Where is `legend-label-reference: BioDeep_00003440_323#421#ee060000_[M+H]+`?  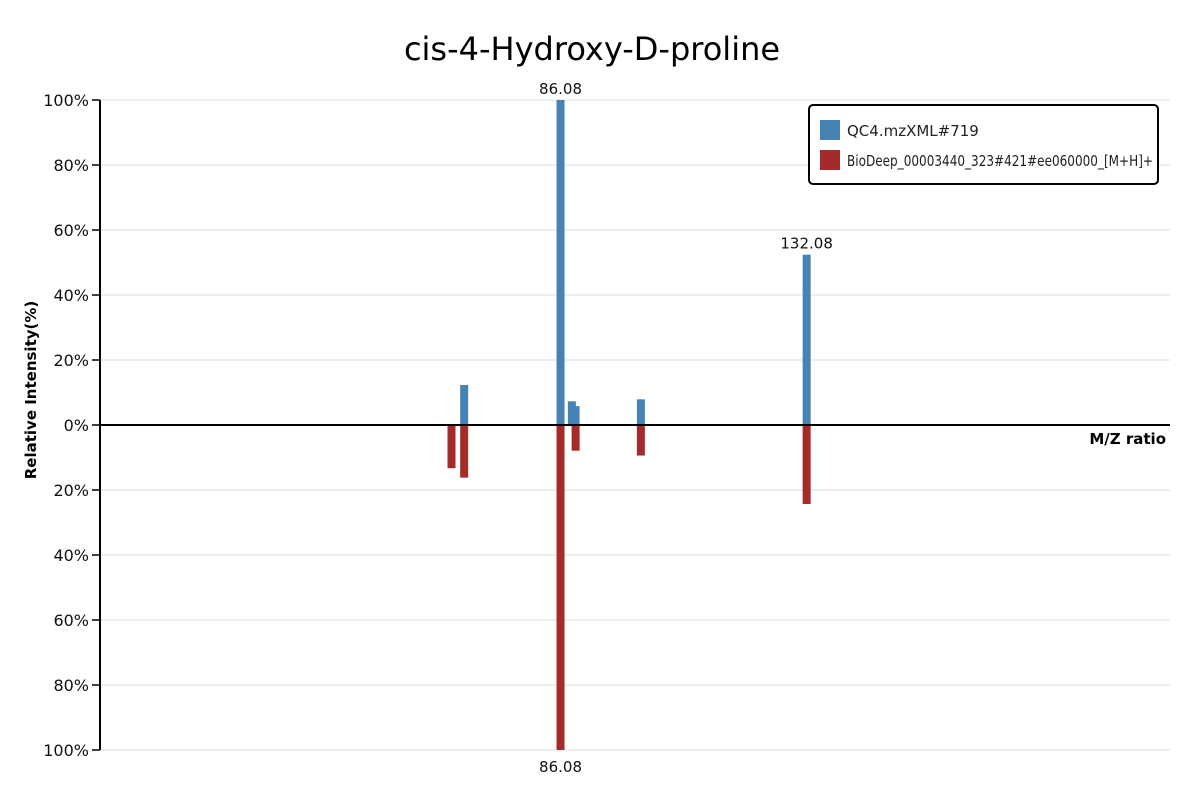 legend-label-reference: BioDeep_00003440_323#421#ee060000_[M+H]+ is located at coordinates (1000, 161).